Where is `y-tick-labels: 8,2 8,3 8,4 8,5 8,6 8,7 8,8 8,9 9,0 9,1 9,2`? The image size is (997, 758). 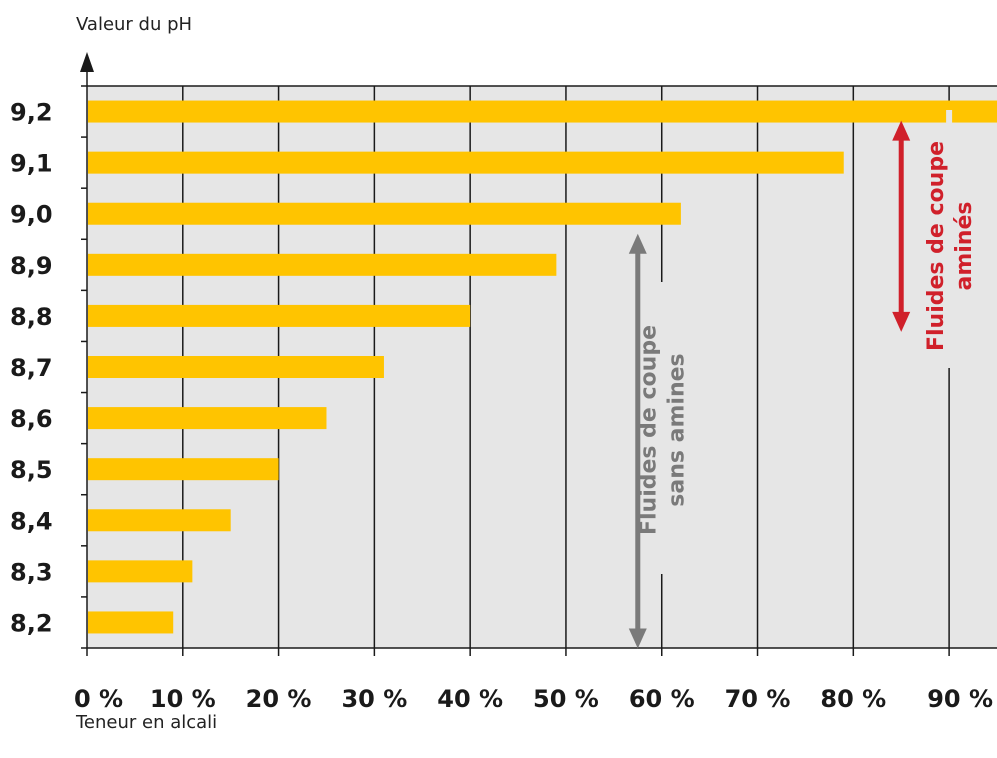 y-tick-labels: 8,2 8,3 8,4 8,5 8,6 8,7 8,8 8,9 9,0 9,1 9,2 is located at coordinates (31, 368).